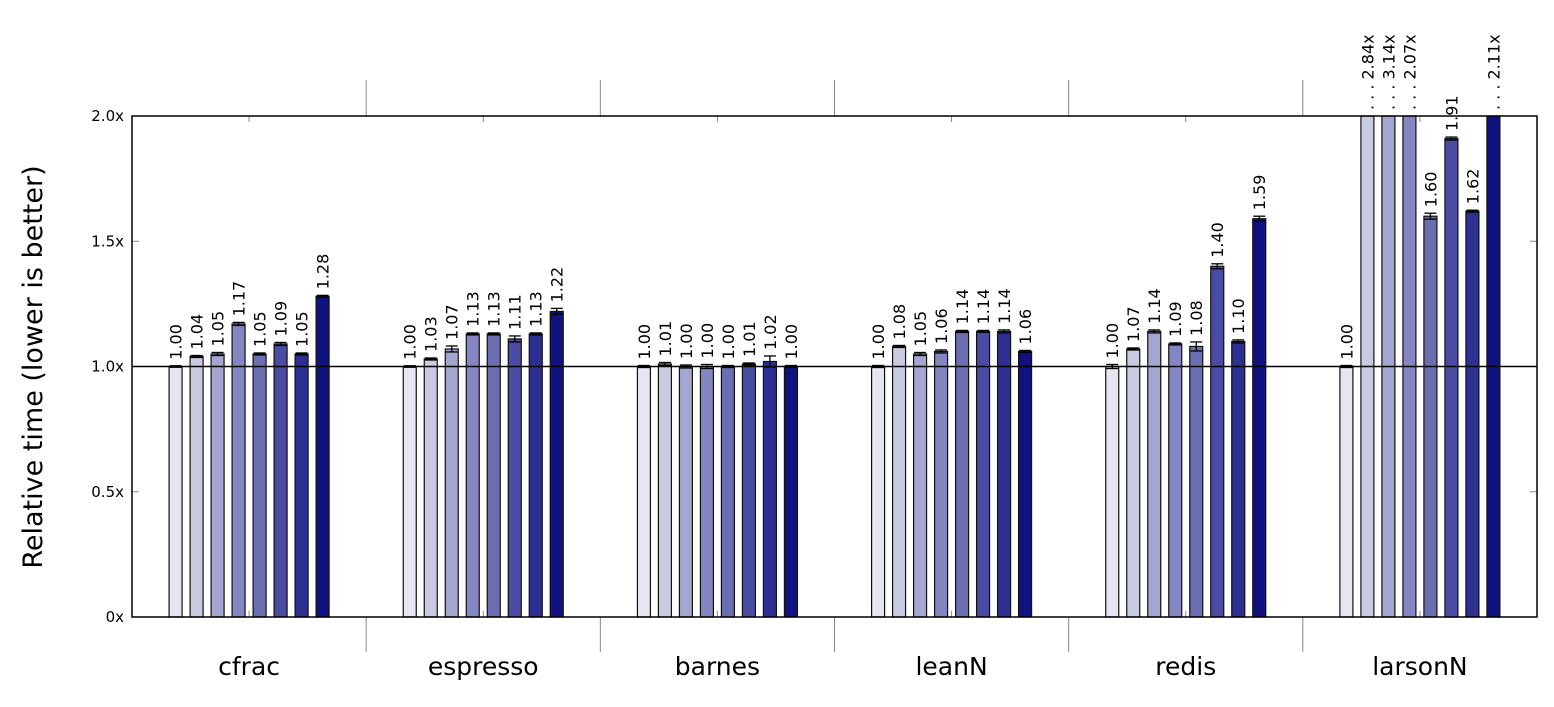  Describe the element at coordinates (749, 339) in the screenshot. I see `data-label: 1.01` at that location.